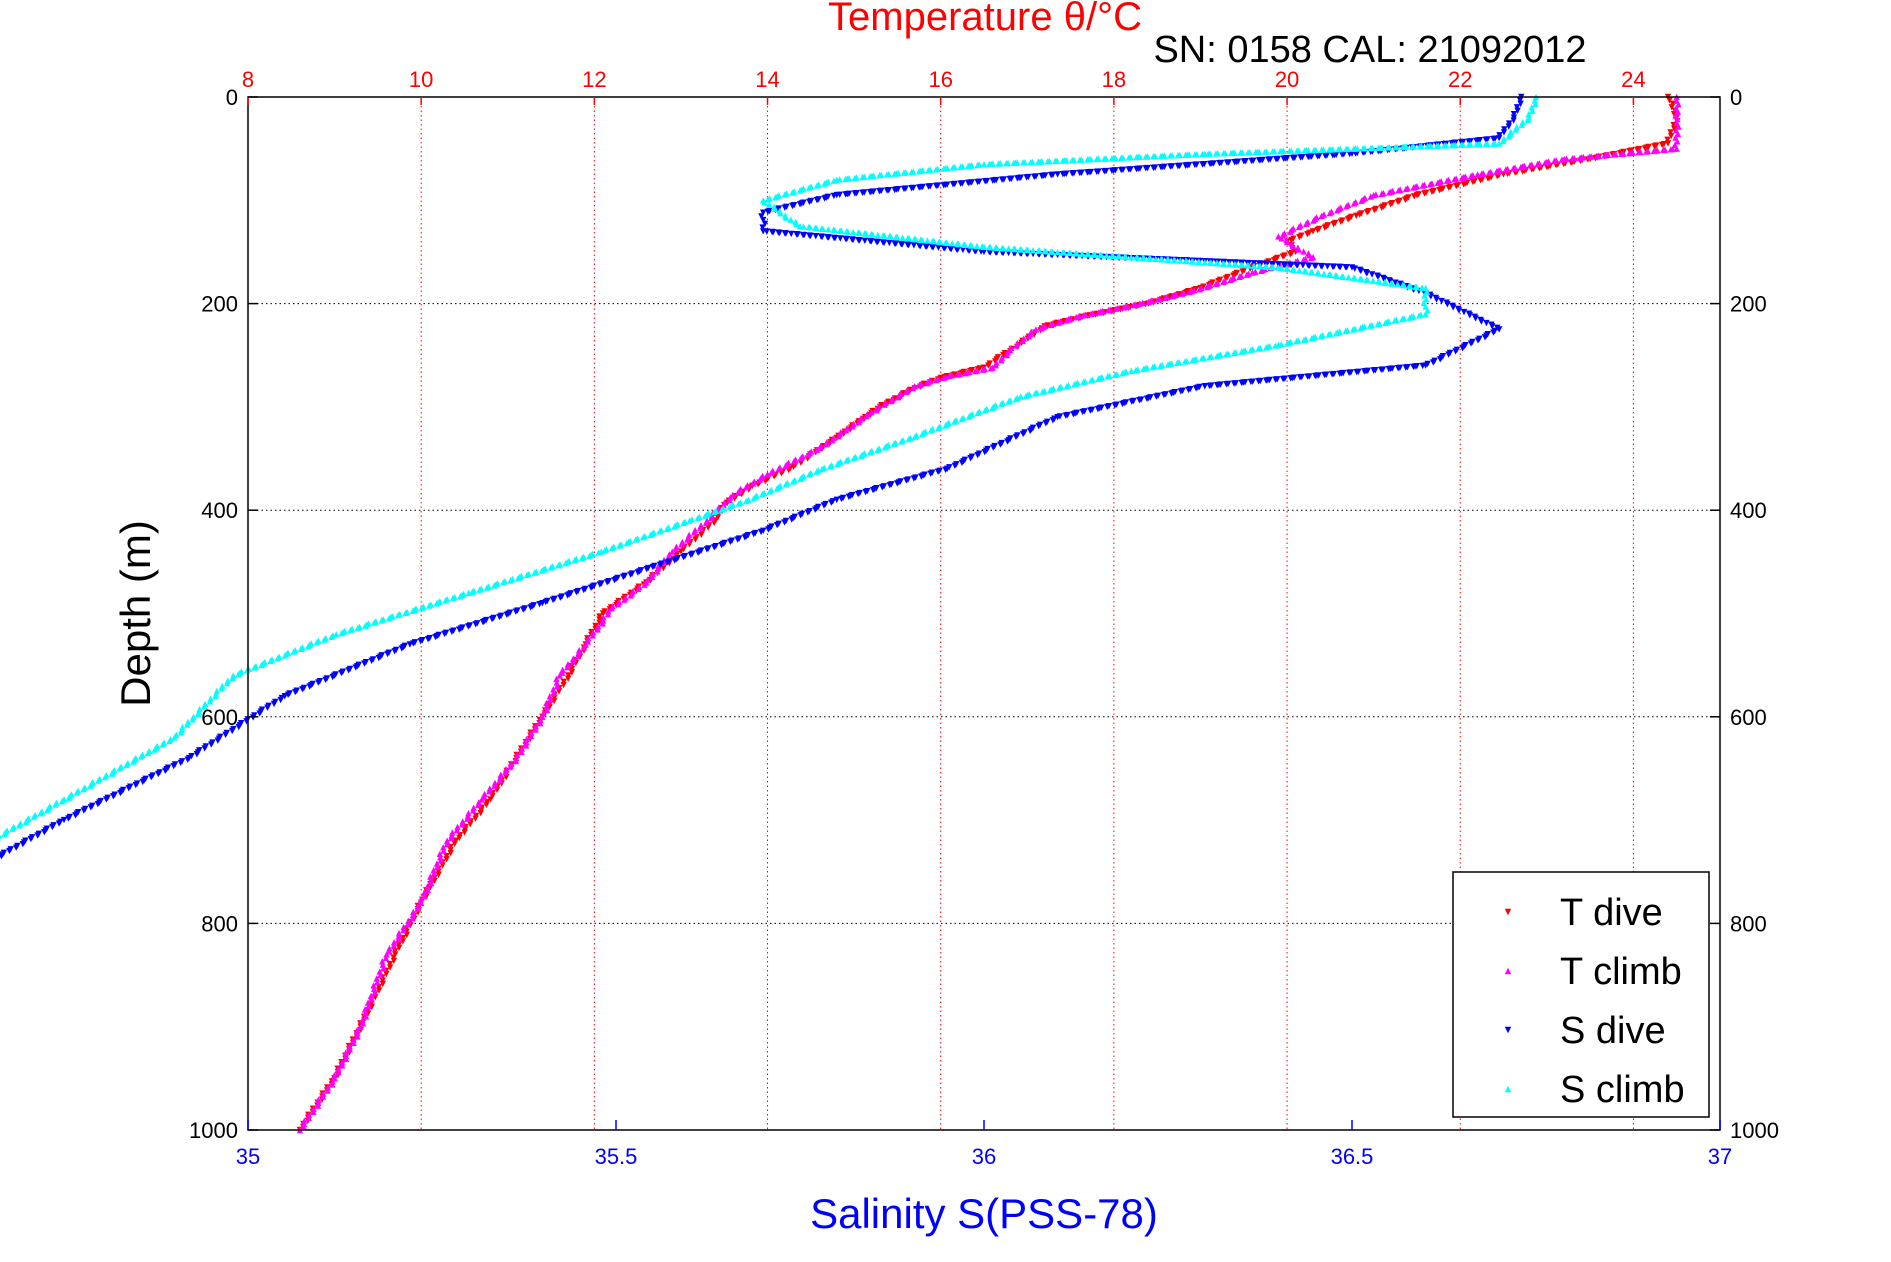 The height and width of the screenshot is (1262, 1891). What do you see at coordinates (213, 1130) in the screenshot?
I see `depth-tick-label-left: 1000` at bounding box center [213, 1130].